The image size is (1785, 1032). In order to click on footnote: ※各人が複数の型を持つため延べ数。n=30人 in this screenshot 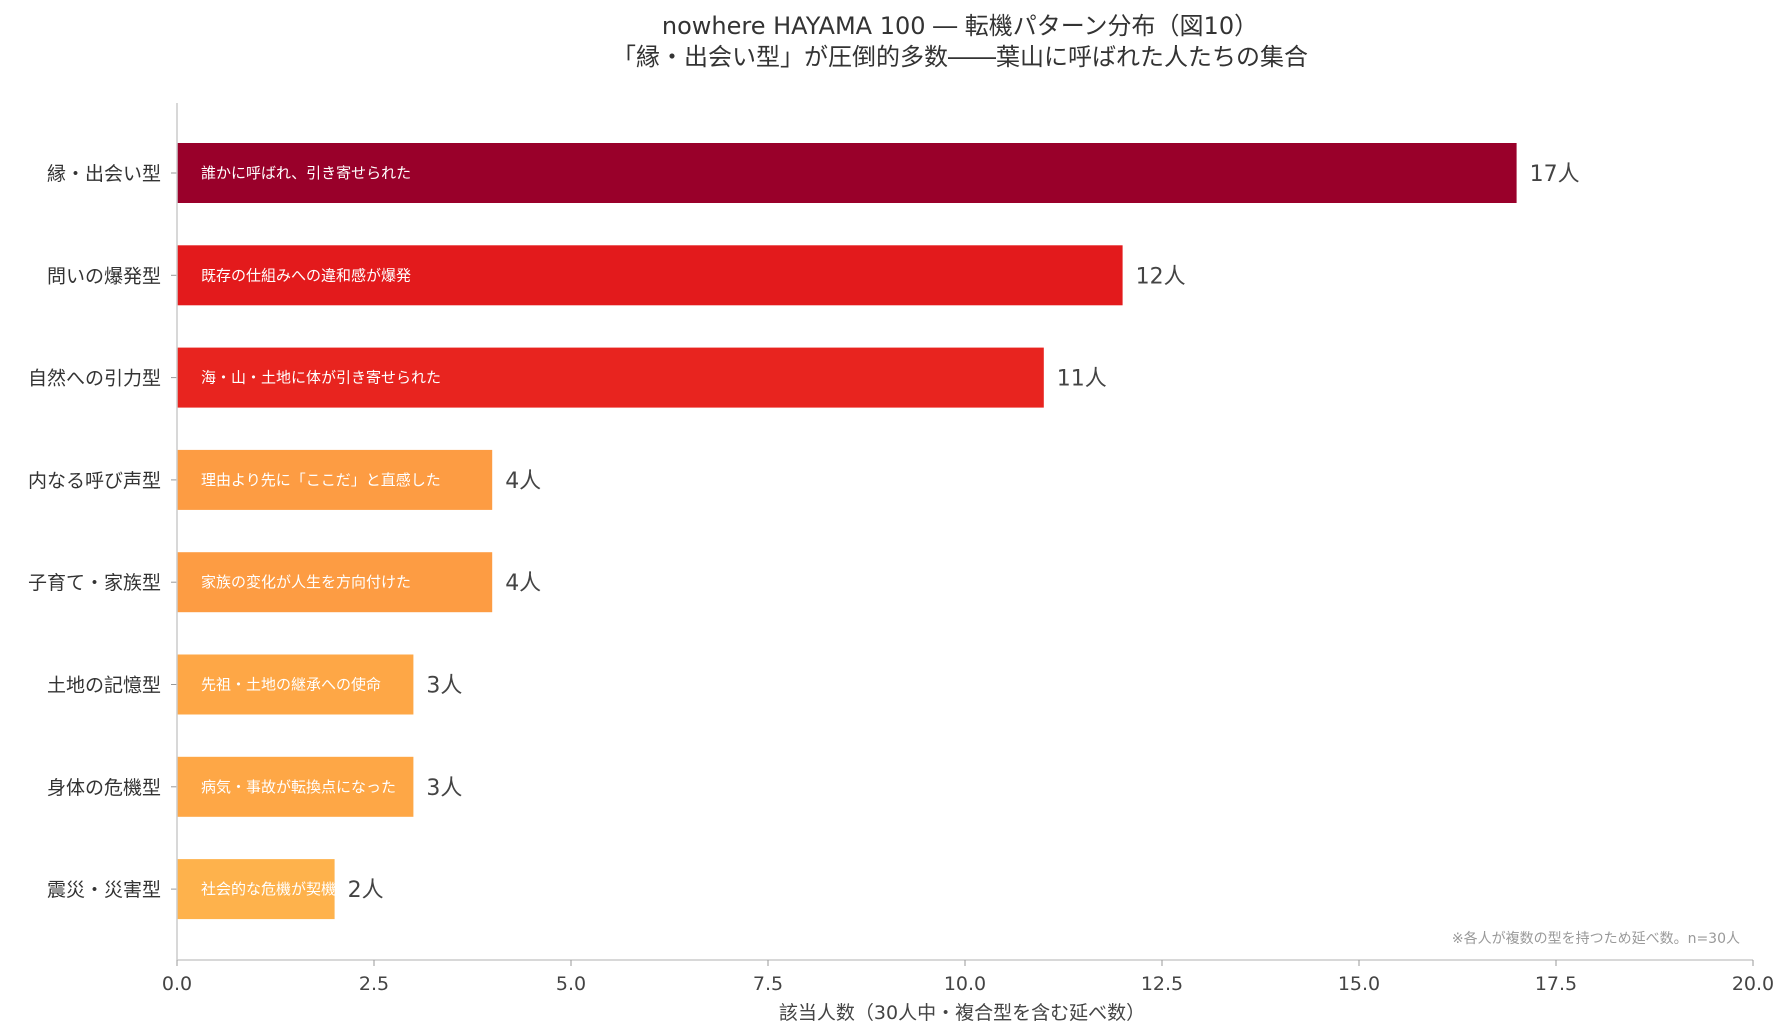, I will do `click(1596, 938)`.